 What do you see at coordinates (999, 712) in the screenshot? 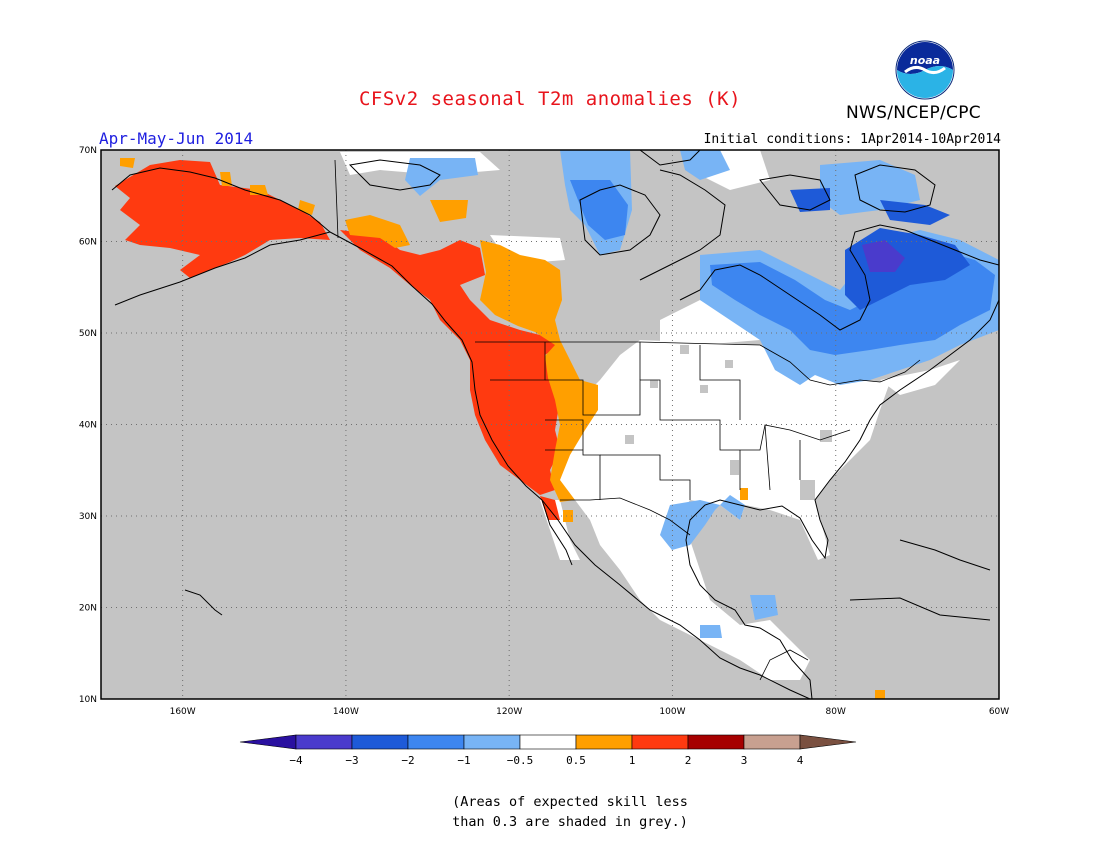
I see `lon-label: 60W` at bounding box center [999, 712].